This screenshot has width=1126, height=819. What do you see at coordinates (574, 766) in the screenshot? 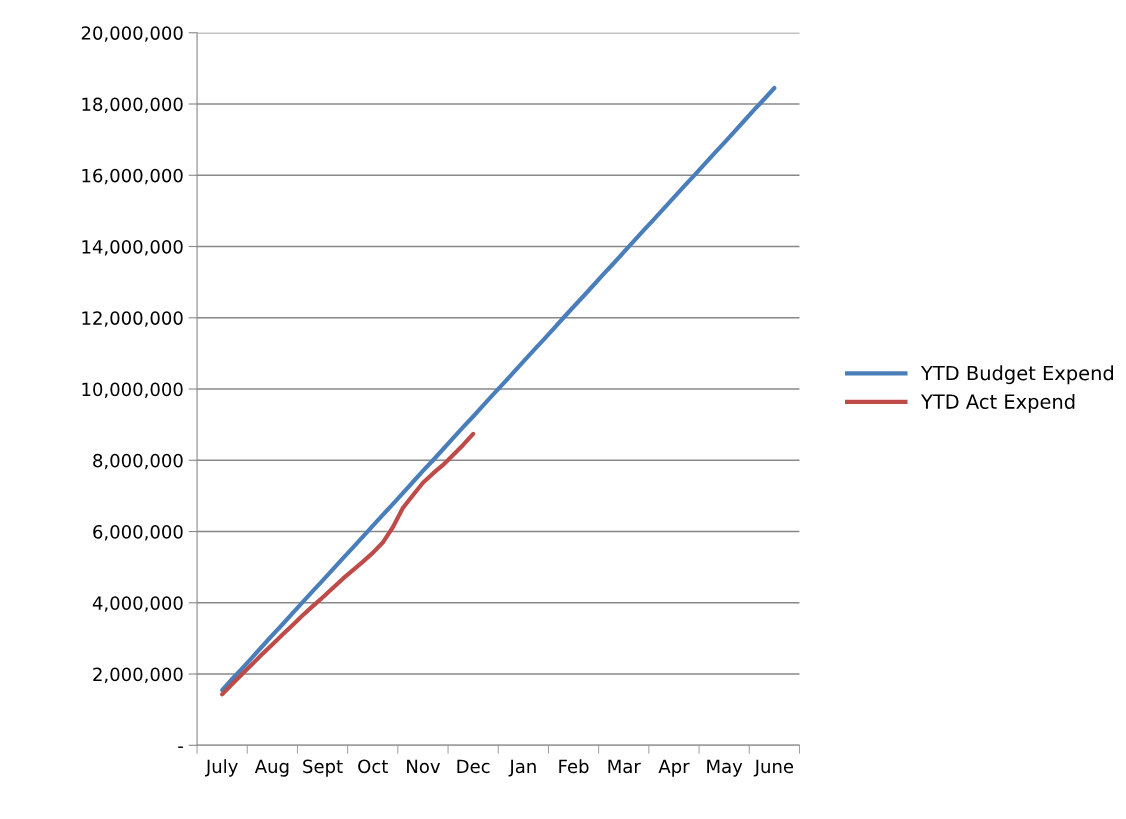
I see `x-tick-label: Feb` at bounding box center [574, 766].